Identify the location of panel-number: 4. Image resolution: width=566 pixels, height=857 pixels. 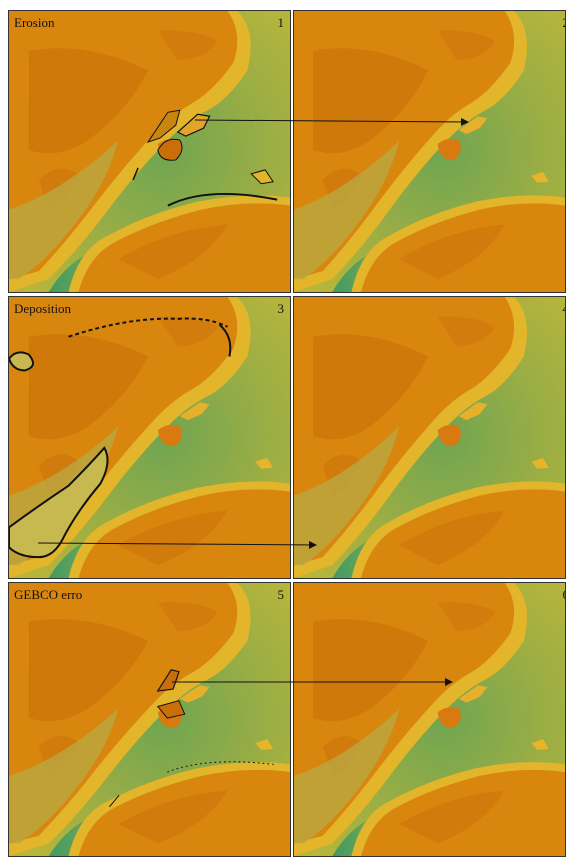
(564, 309).